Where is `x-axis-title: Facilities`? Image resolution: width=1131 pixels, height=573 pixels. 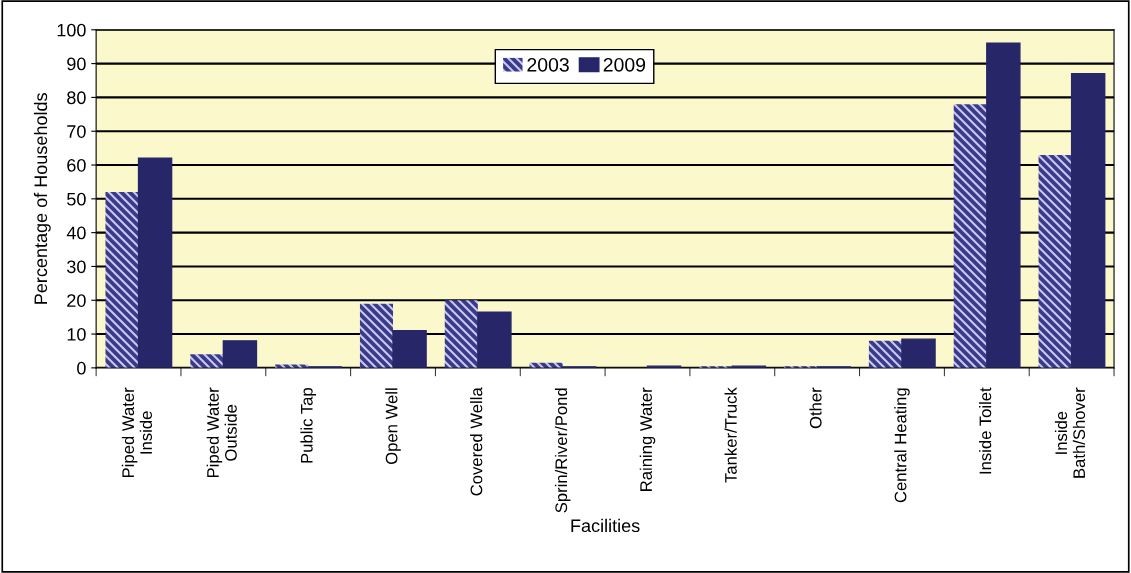
x-axis-title: Facilities is located at coordinates (605, 525).